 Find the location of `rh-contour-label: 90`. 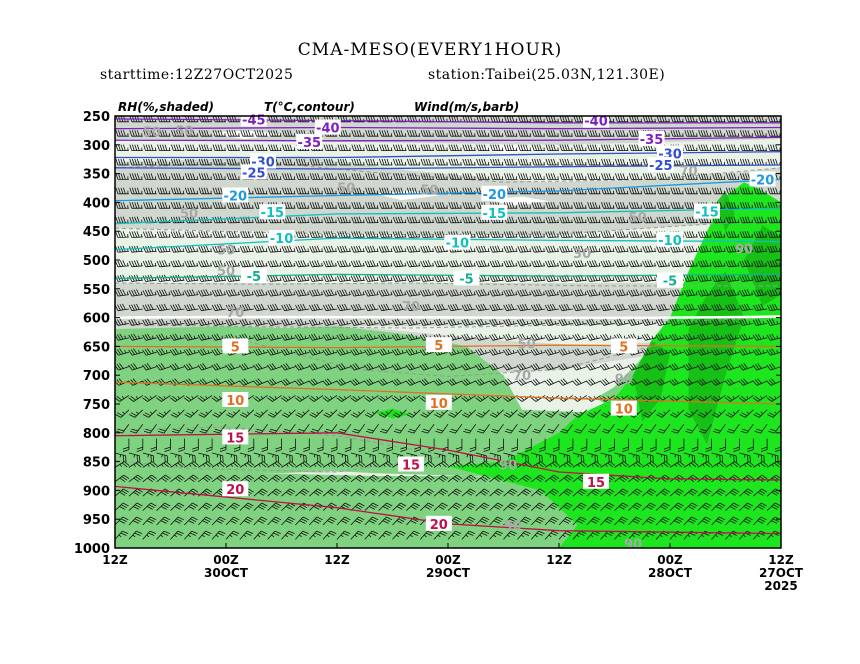

rh-contour-label: 90 is located at coordinates (624, 380).